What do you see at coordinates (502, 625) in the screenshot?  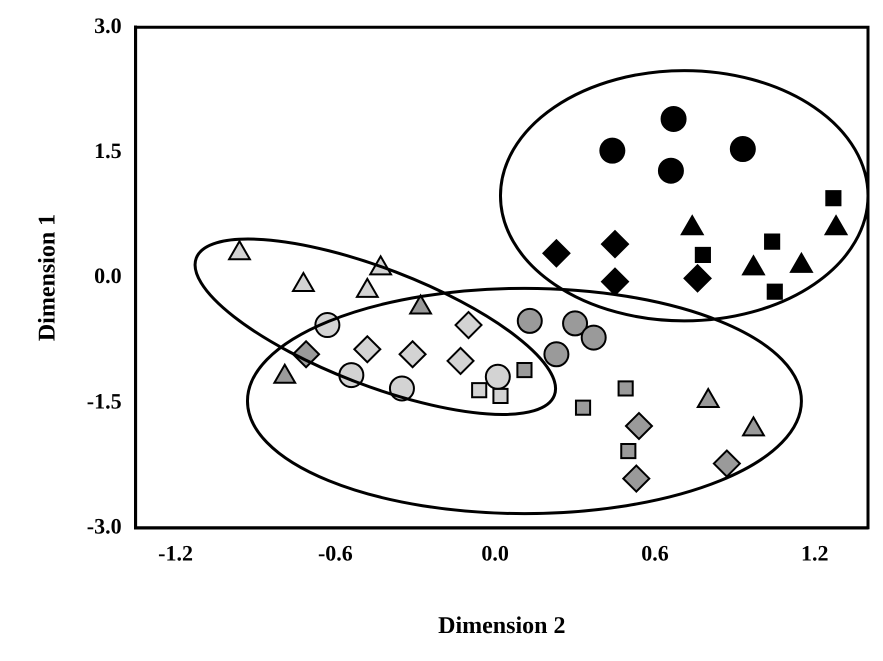 I see `x-axis-title: Dimension 2` at bounding box center [502, 625].